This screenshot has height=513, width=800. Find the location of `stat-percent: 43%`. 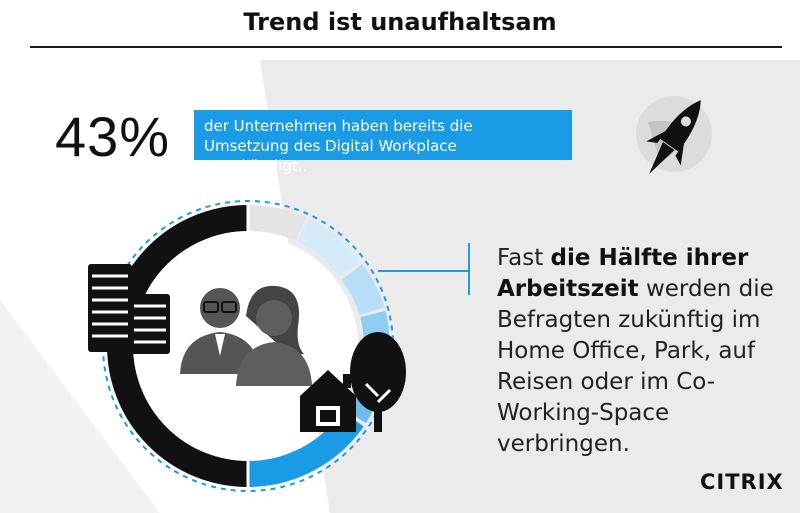

stat-percent: 43% is located at coordinates (113, 136).